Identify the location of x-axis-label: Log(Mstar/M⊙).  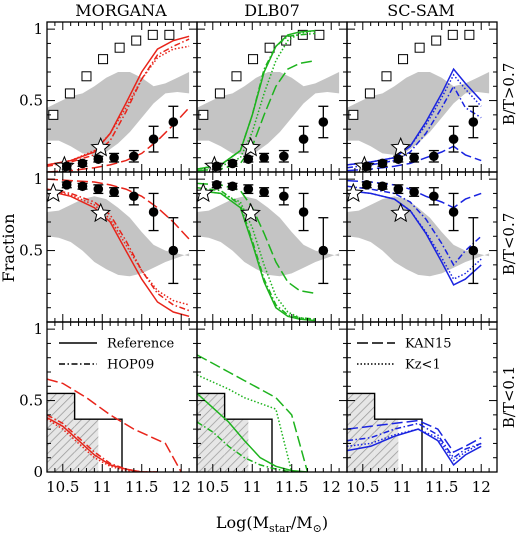
(272, 523).